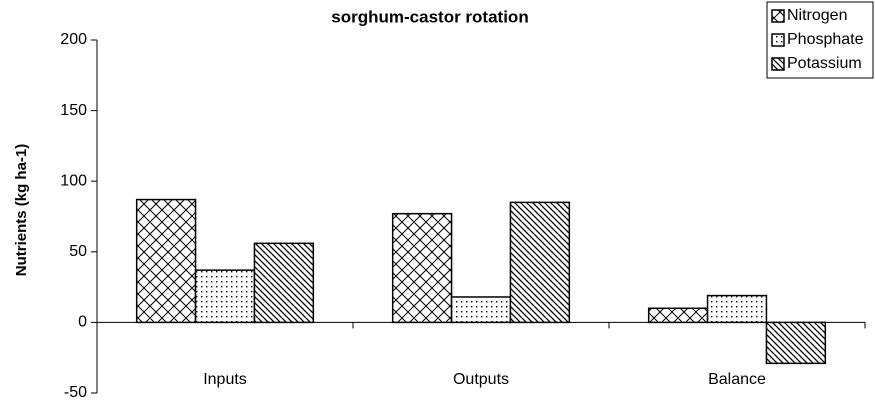 The image size is (875, 400). Describe the element at coordinates (481, 379) in the screenshot. I see `x-tick-label: Outputs` at that location.